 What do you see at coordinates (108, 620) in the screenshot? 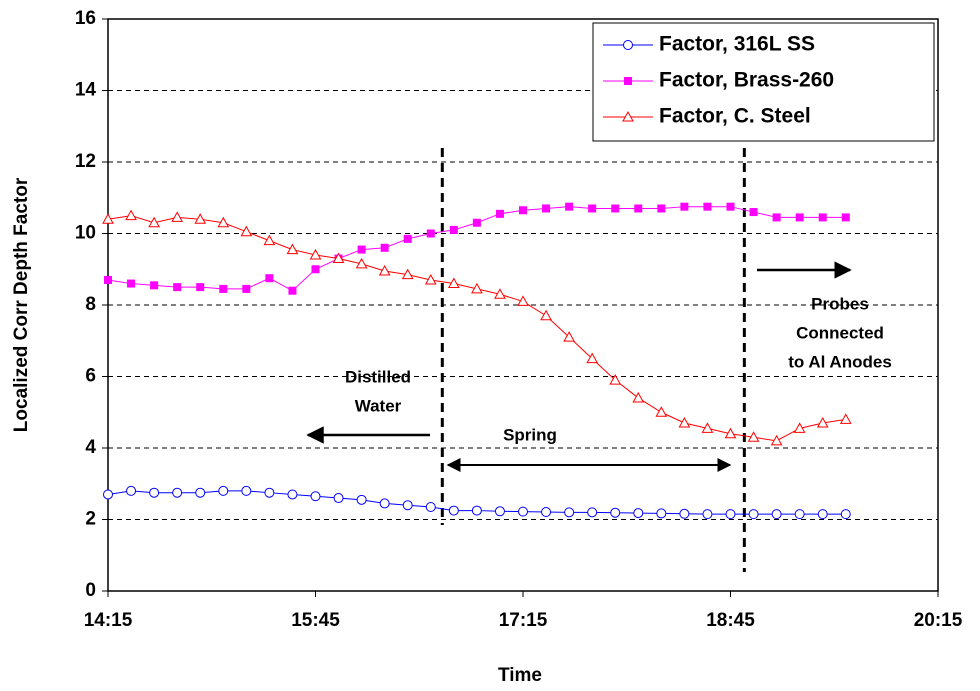
I see `x-tick-label: 14:15` at bounding box center [108, 620].